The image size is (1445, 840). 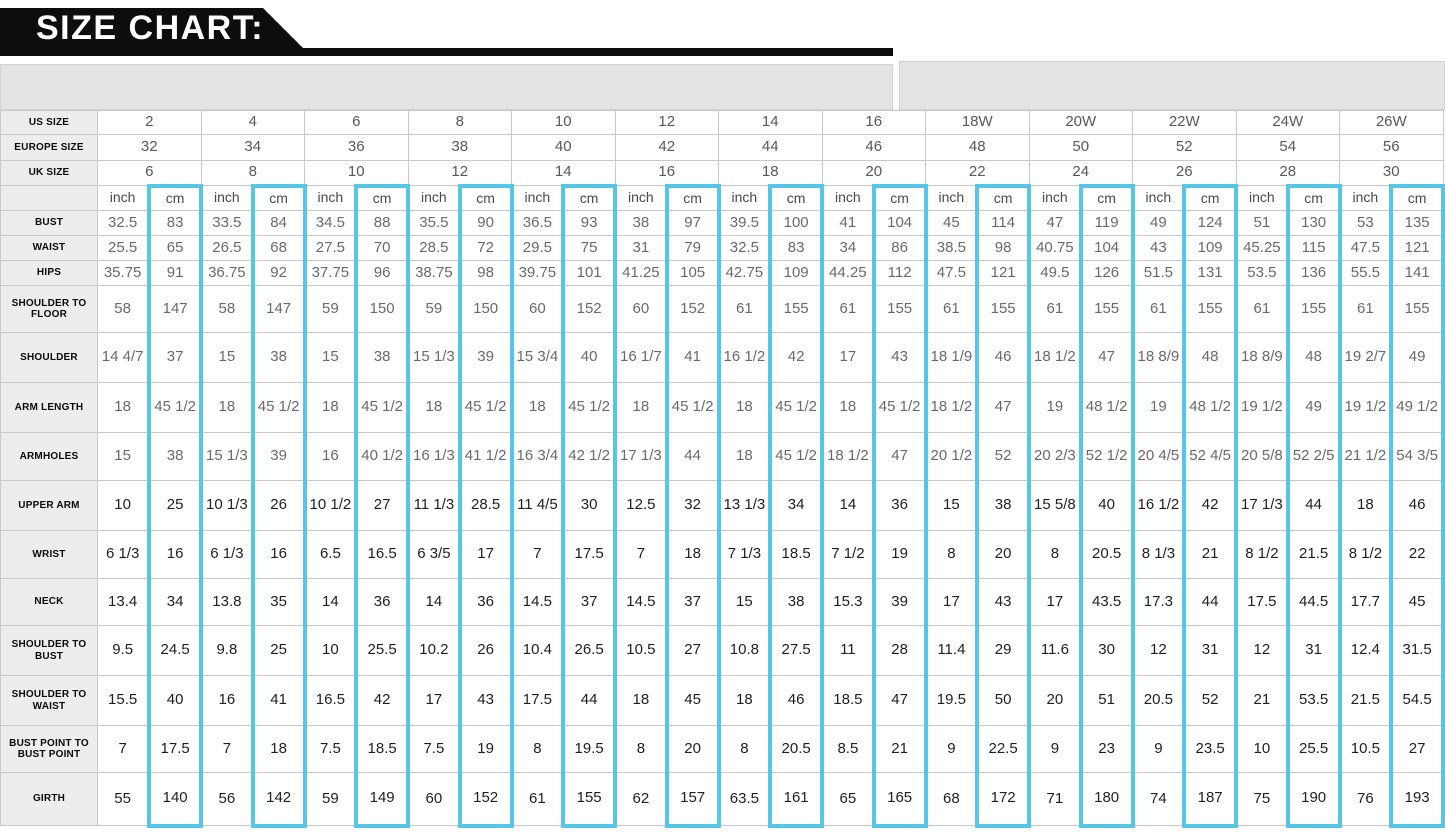 I want to click on value-cm-cell: 46, so click(x=1003, y=357).